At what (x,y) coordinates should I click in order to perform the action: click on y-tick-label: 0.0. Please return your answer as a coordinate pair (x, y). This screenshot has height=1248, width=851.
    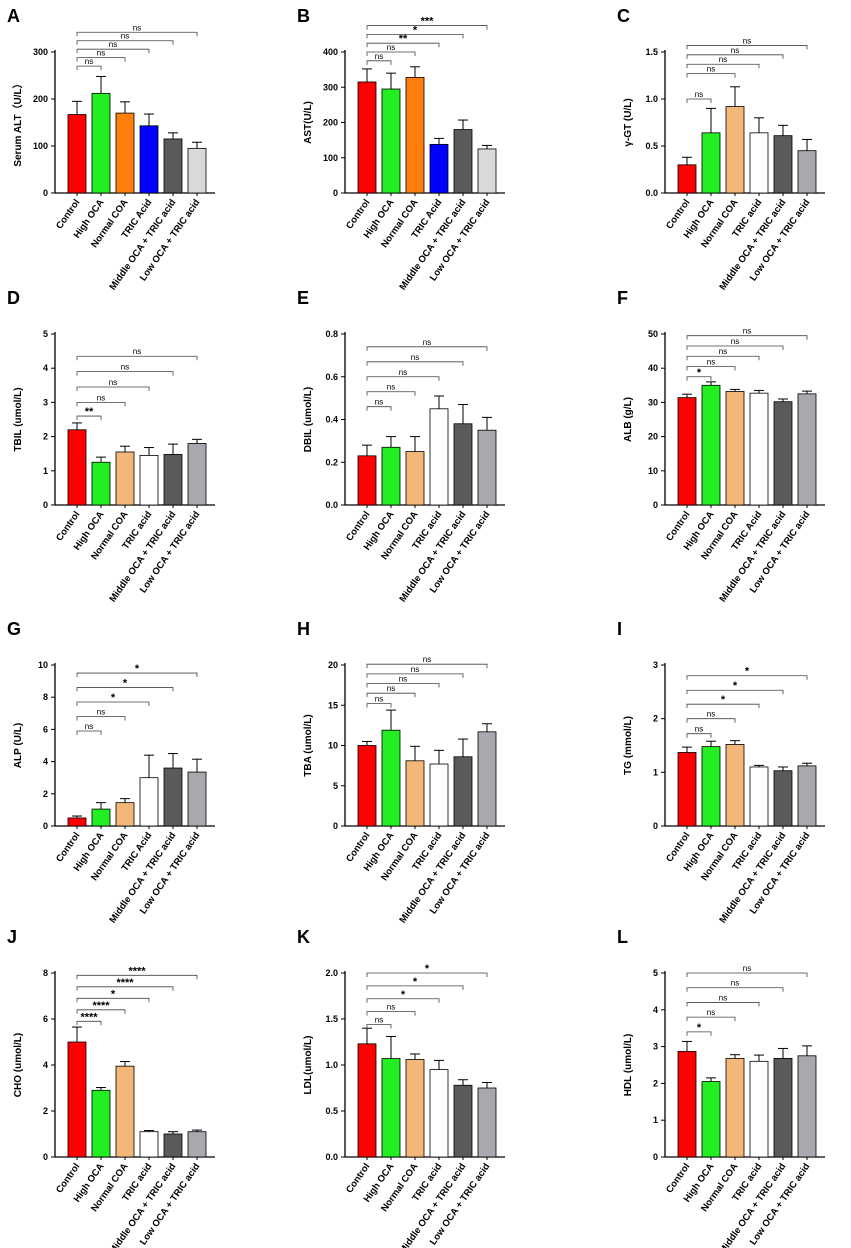
    Looking at the image, I should click on (651, 193).